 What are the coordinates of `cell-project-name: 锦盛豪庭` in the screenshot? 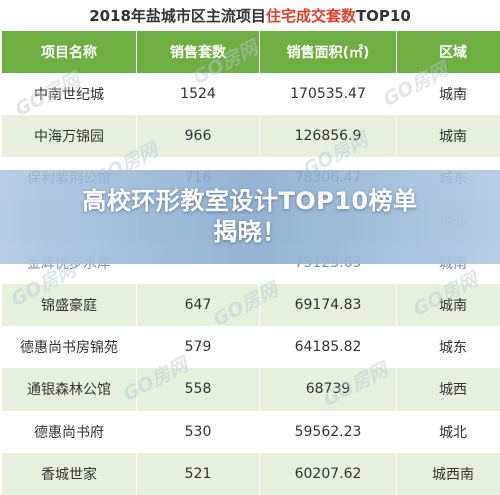 It's located at (69, 305).